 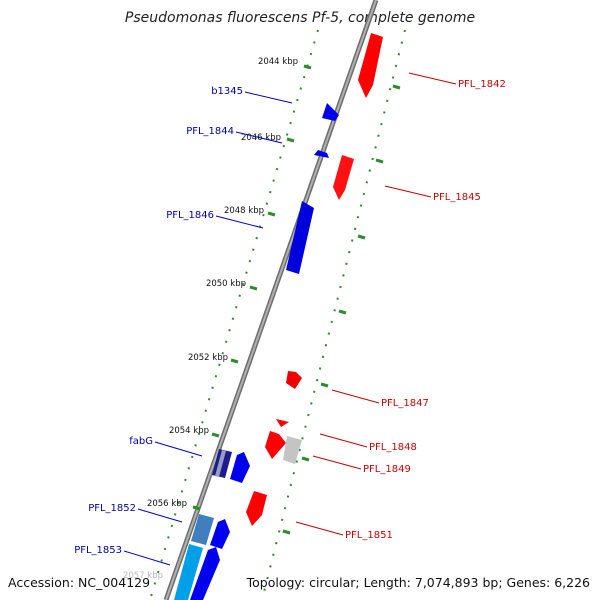 What do you see at coordinates (405, 403) in the screenshot?
I see `gene-label: PFL_1847` at bounding box center [405, 403].